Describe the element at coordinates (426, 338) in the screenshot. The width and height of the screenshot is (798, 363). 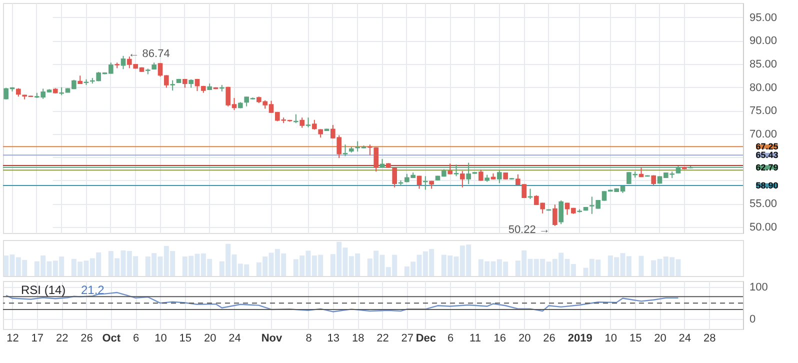
I see `x-tick-label: Dec` at that location.